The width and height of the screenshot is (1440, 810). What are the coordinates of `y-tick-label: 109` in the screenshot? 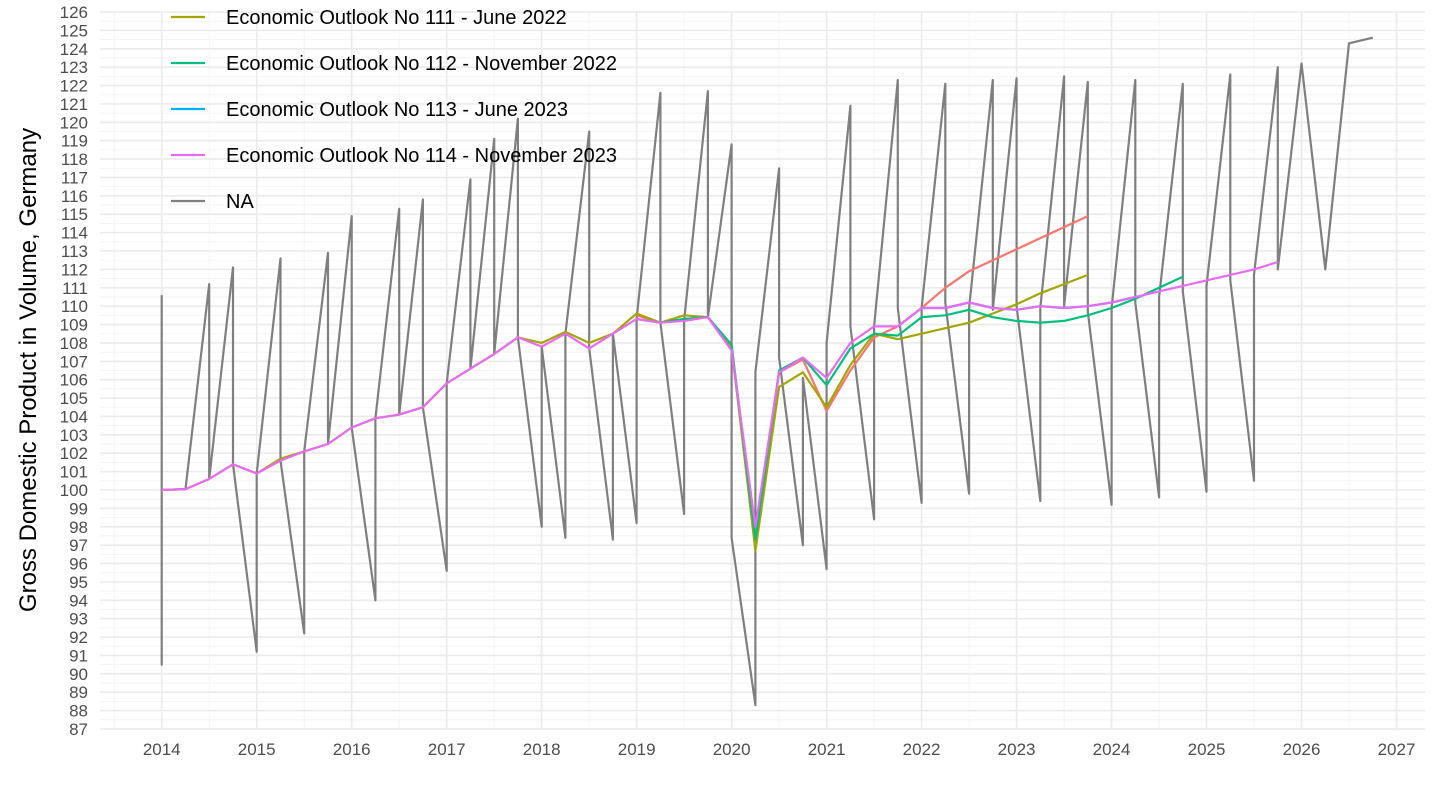 It's located at (74, 325).